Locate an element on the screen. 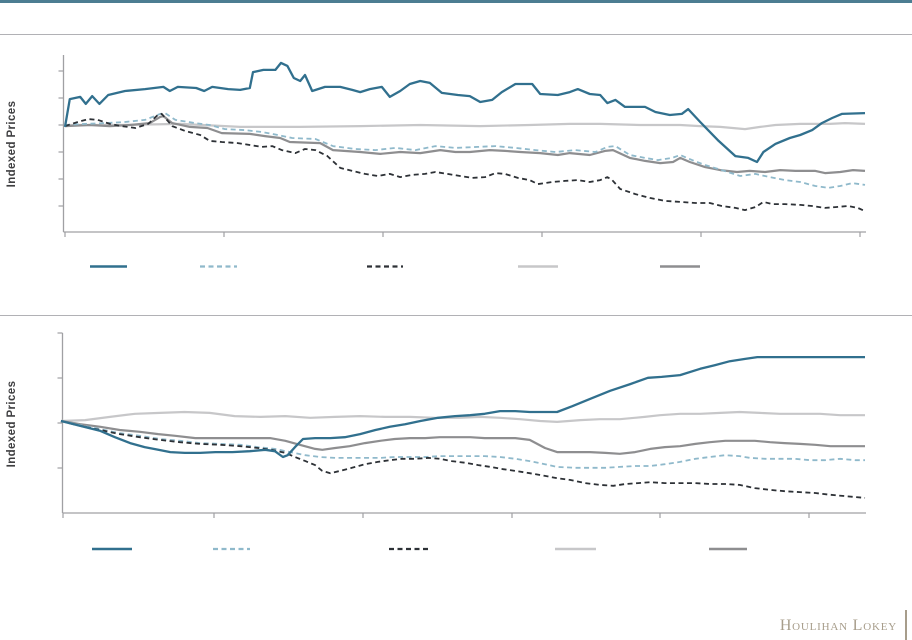  chart-1-series-4-solid-lightgray is located at coordinates (465, 126).